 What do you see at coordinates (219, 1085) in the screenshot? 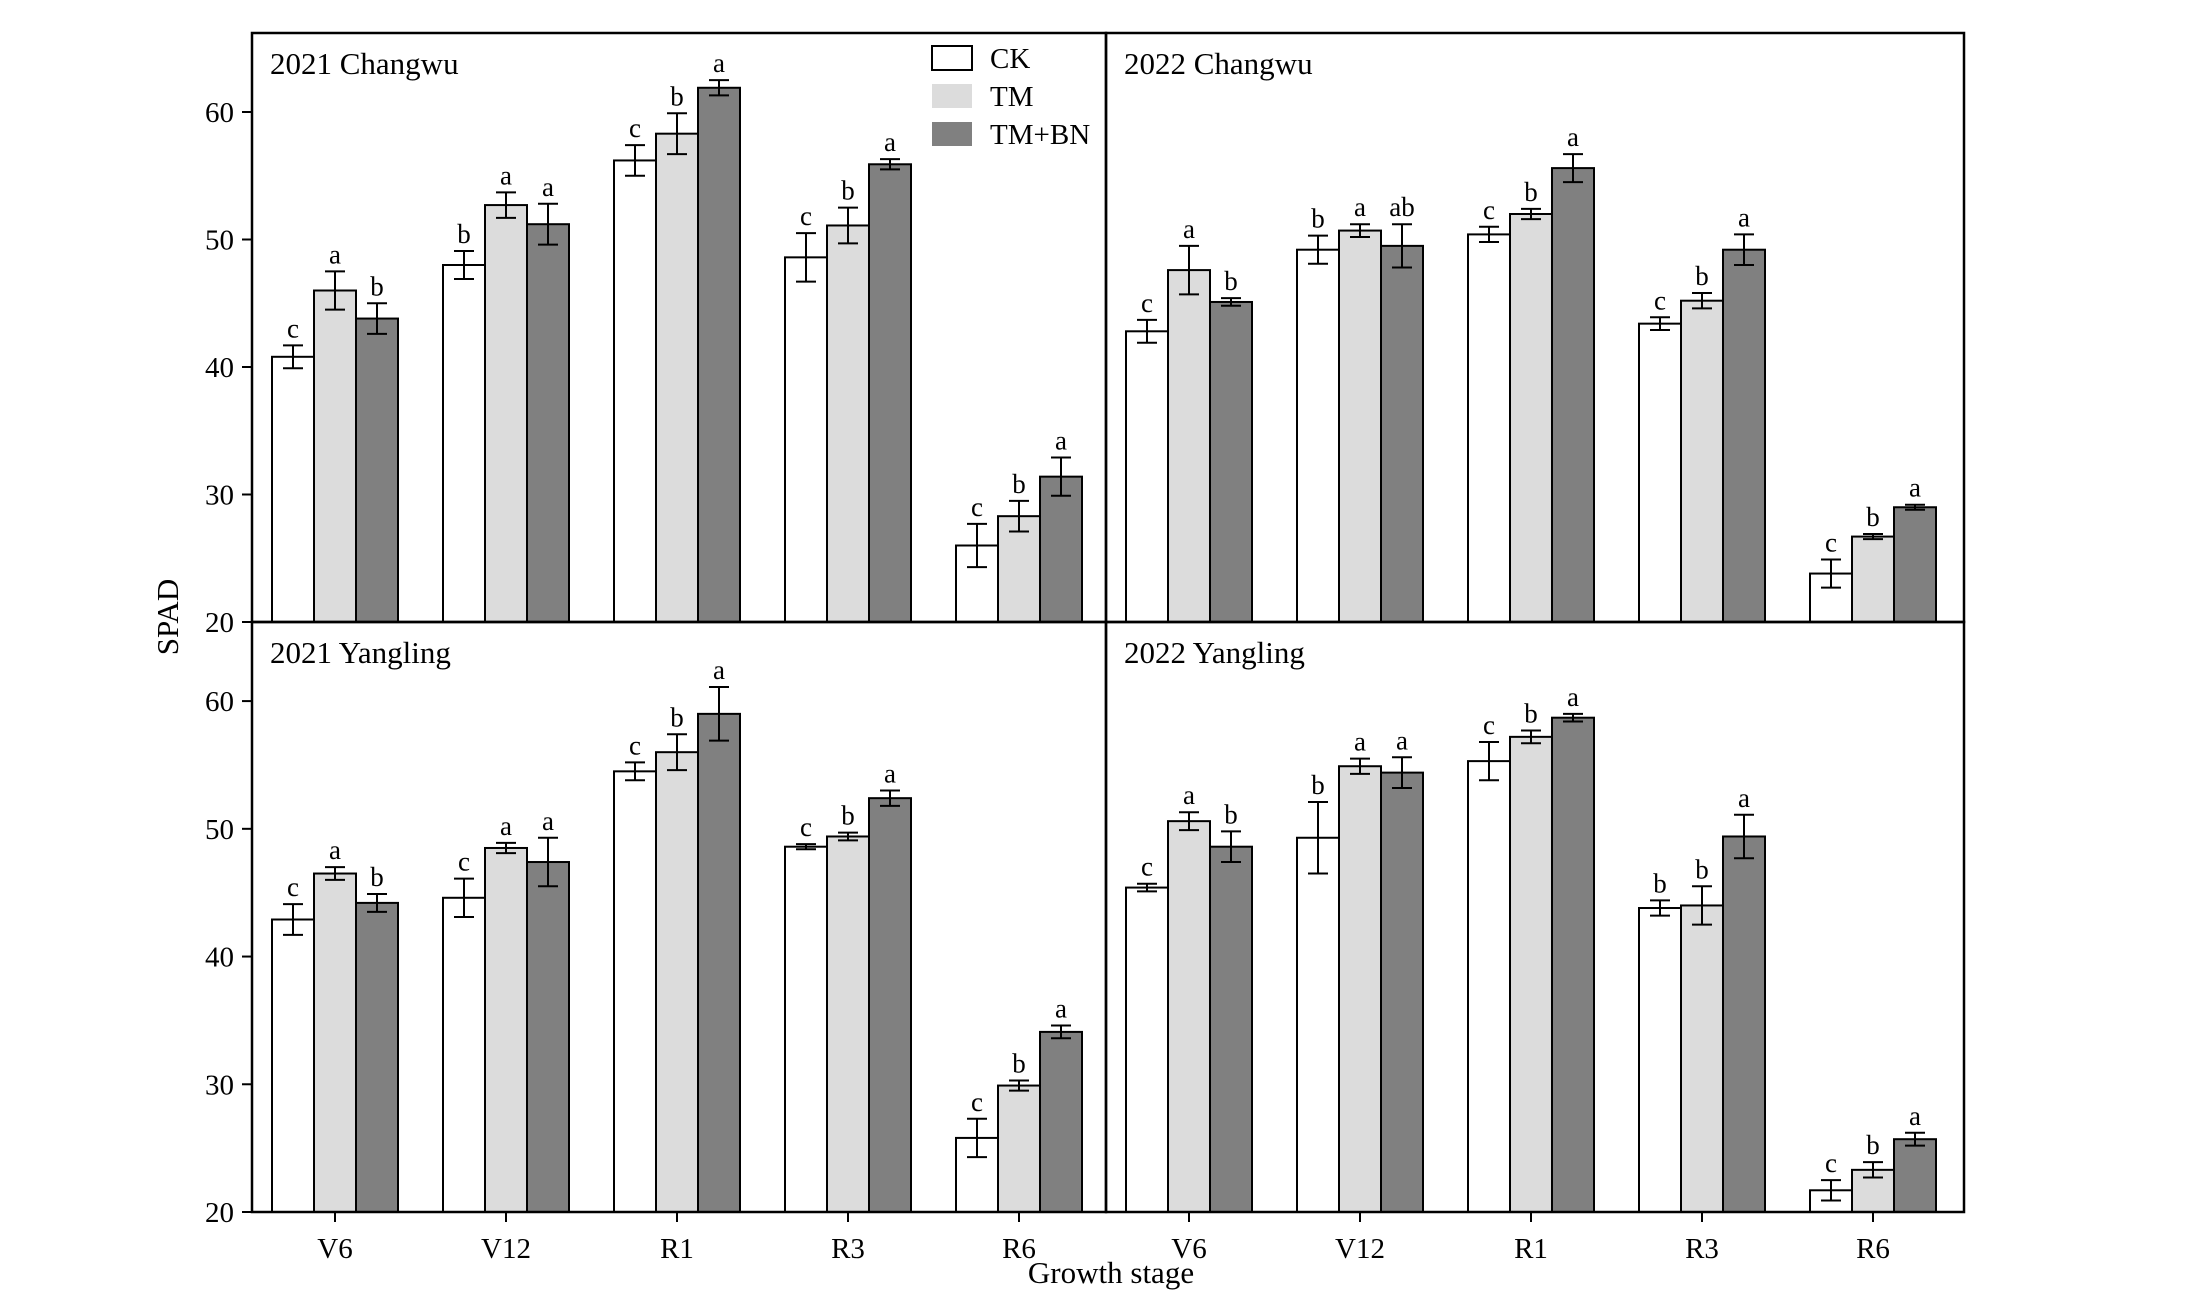
I see `y-tick-label: 30` at bounding box center [219, 1085].